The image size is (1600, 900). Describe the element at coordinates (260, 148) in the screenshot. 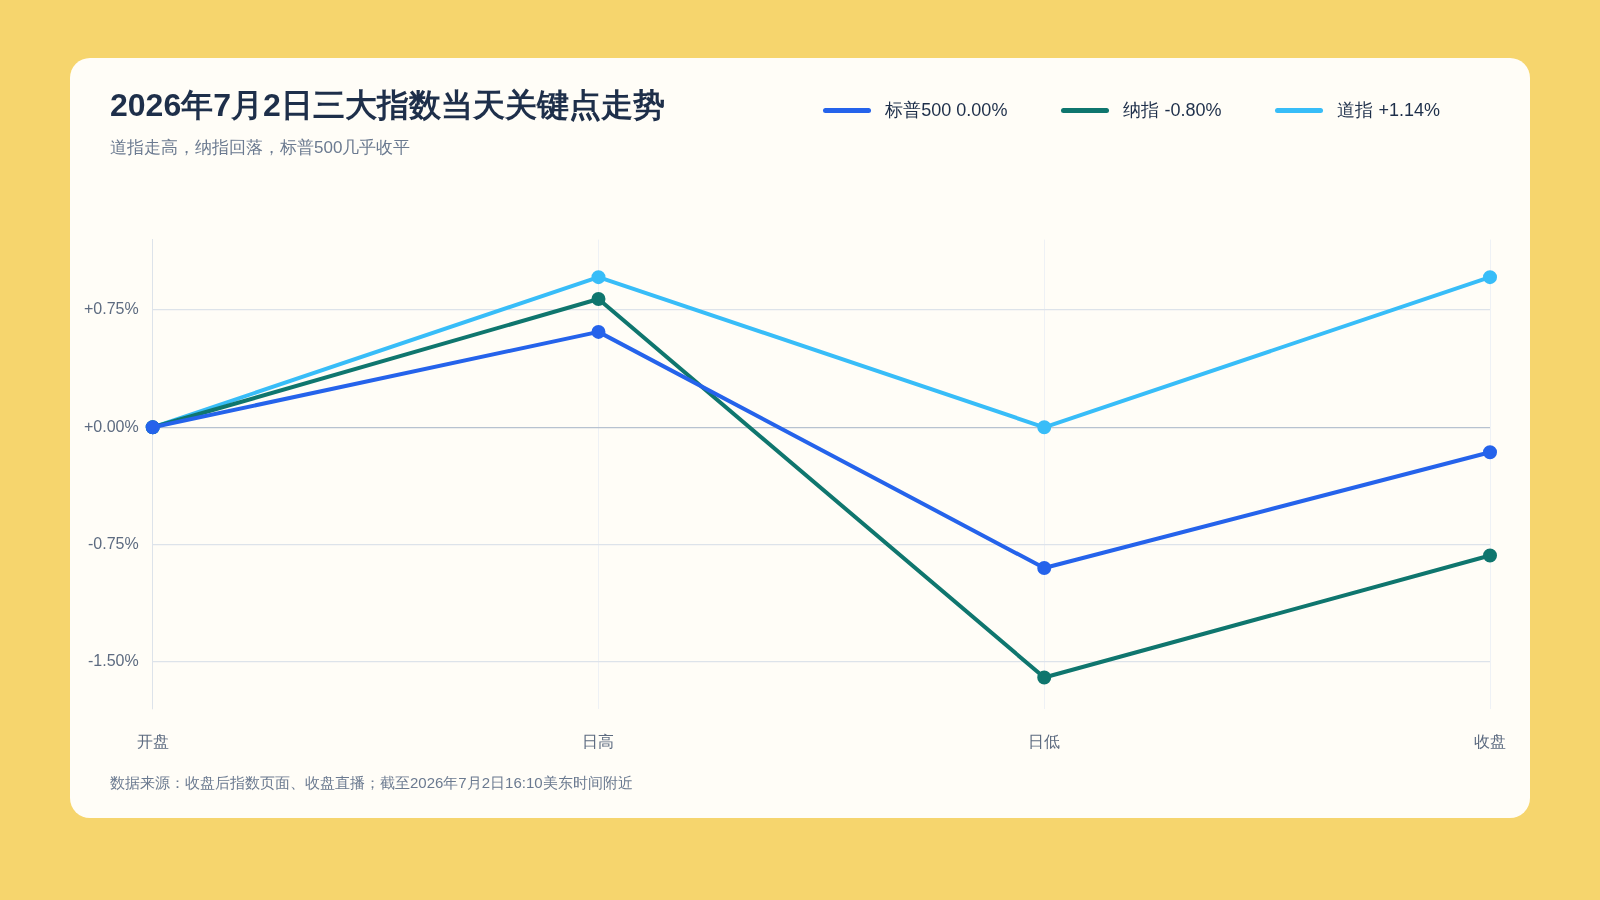

I see `chart-subtitle: 道指走高，纳指回落，标普500几乎收平` at that location.